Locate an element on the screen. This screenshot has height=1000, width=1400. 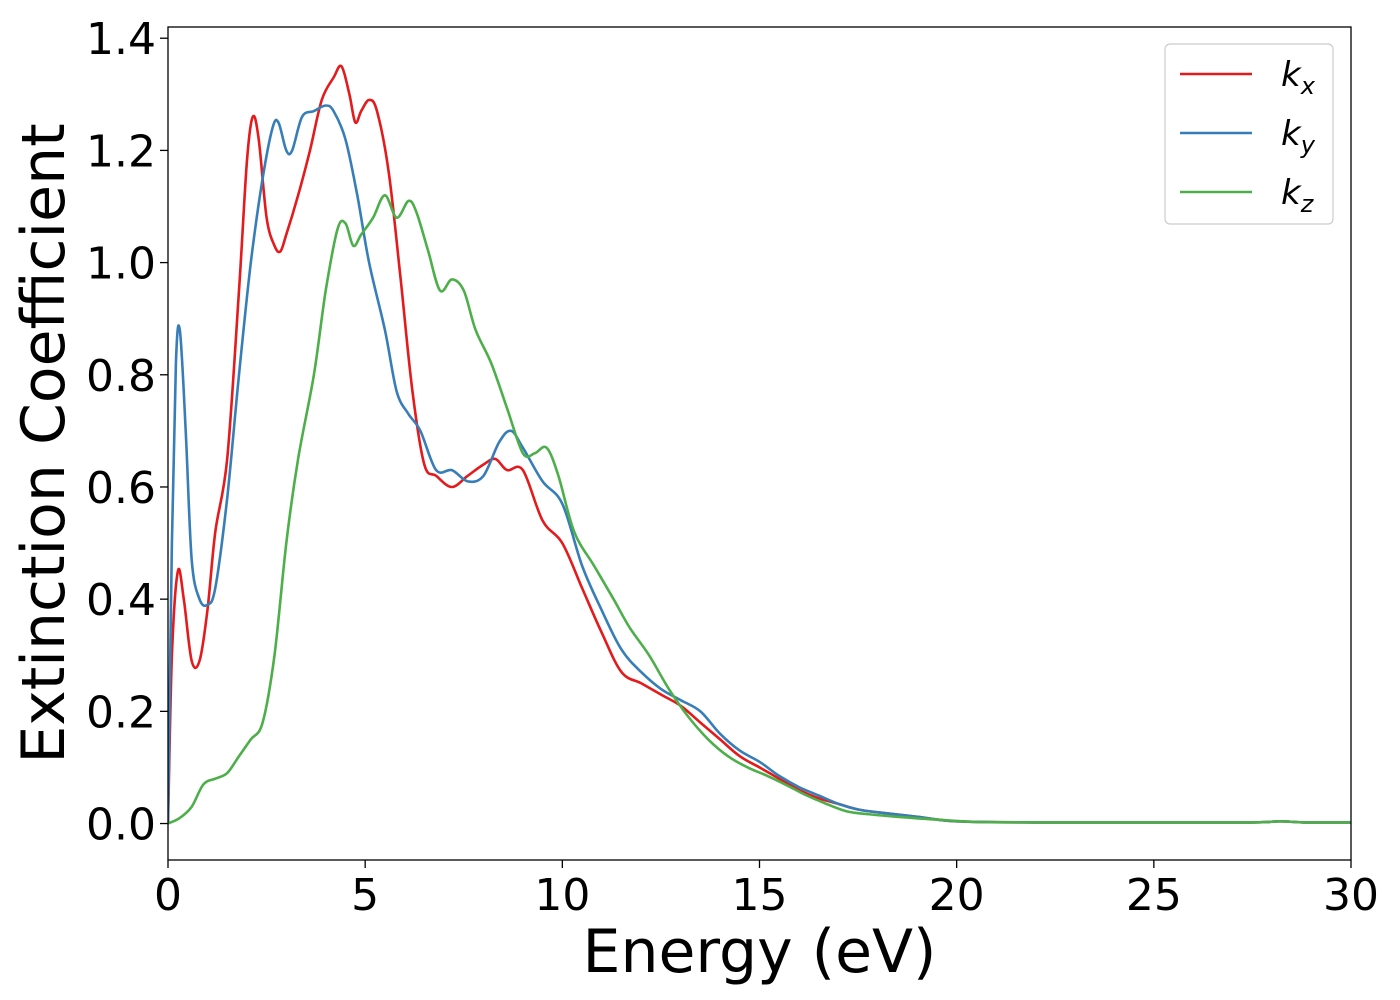
y-tick-label: 1.0 is located at coordinates (121, 264).